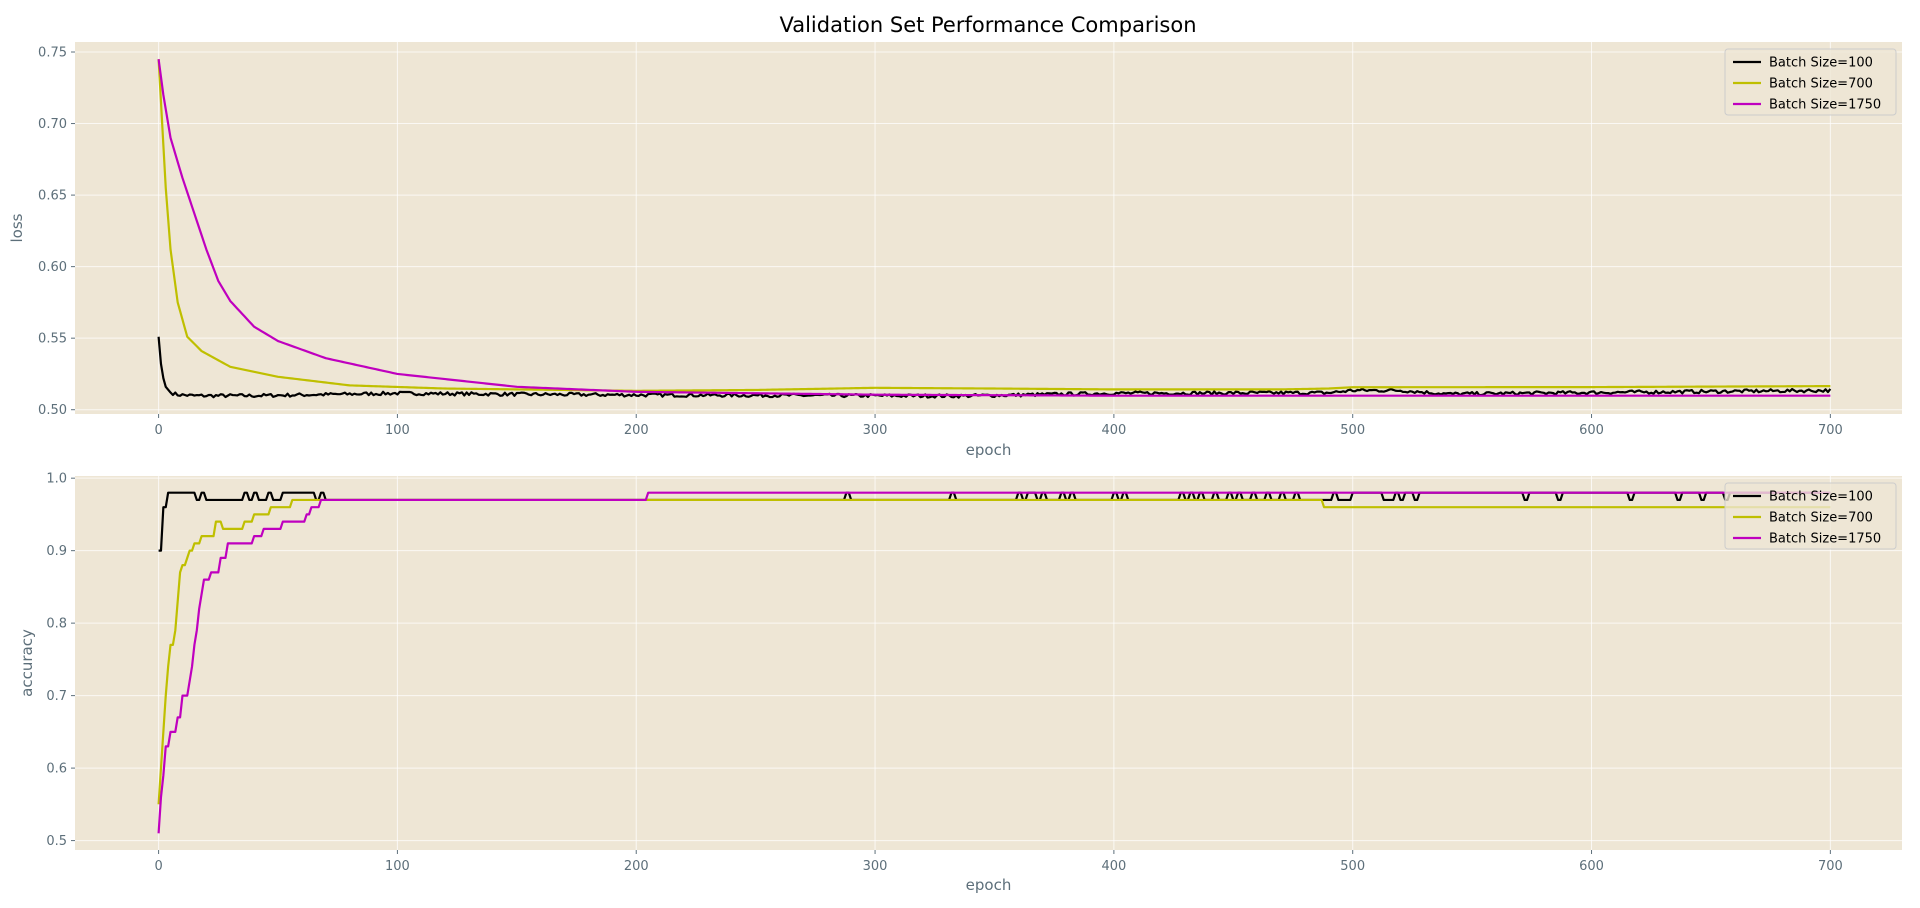 The height and width of the screenshot is (908, 1920). I want to click on y-tick-label: 0.65, so click(52, 196).